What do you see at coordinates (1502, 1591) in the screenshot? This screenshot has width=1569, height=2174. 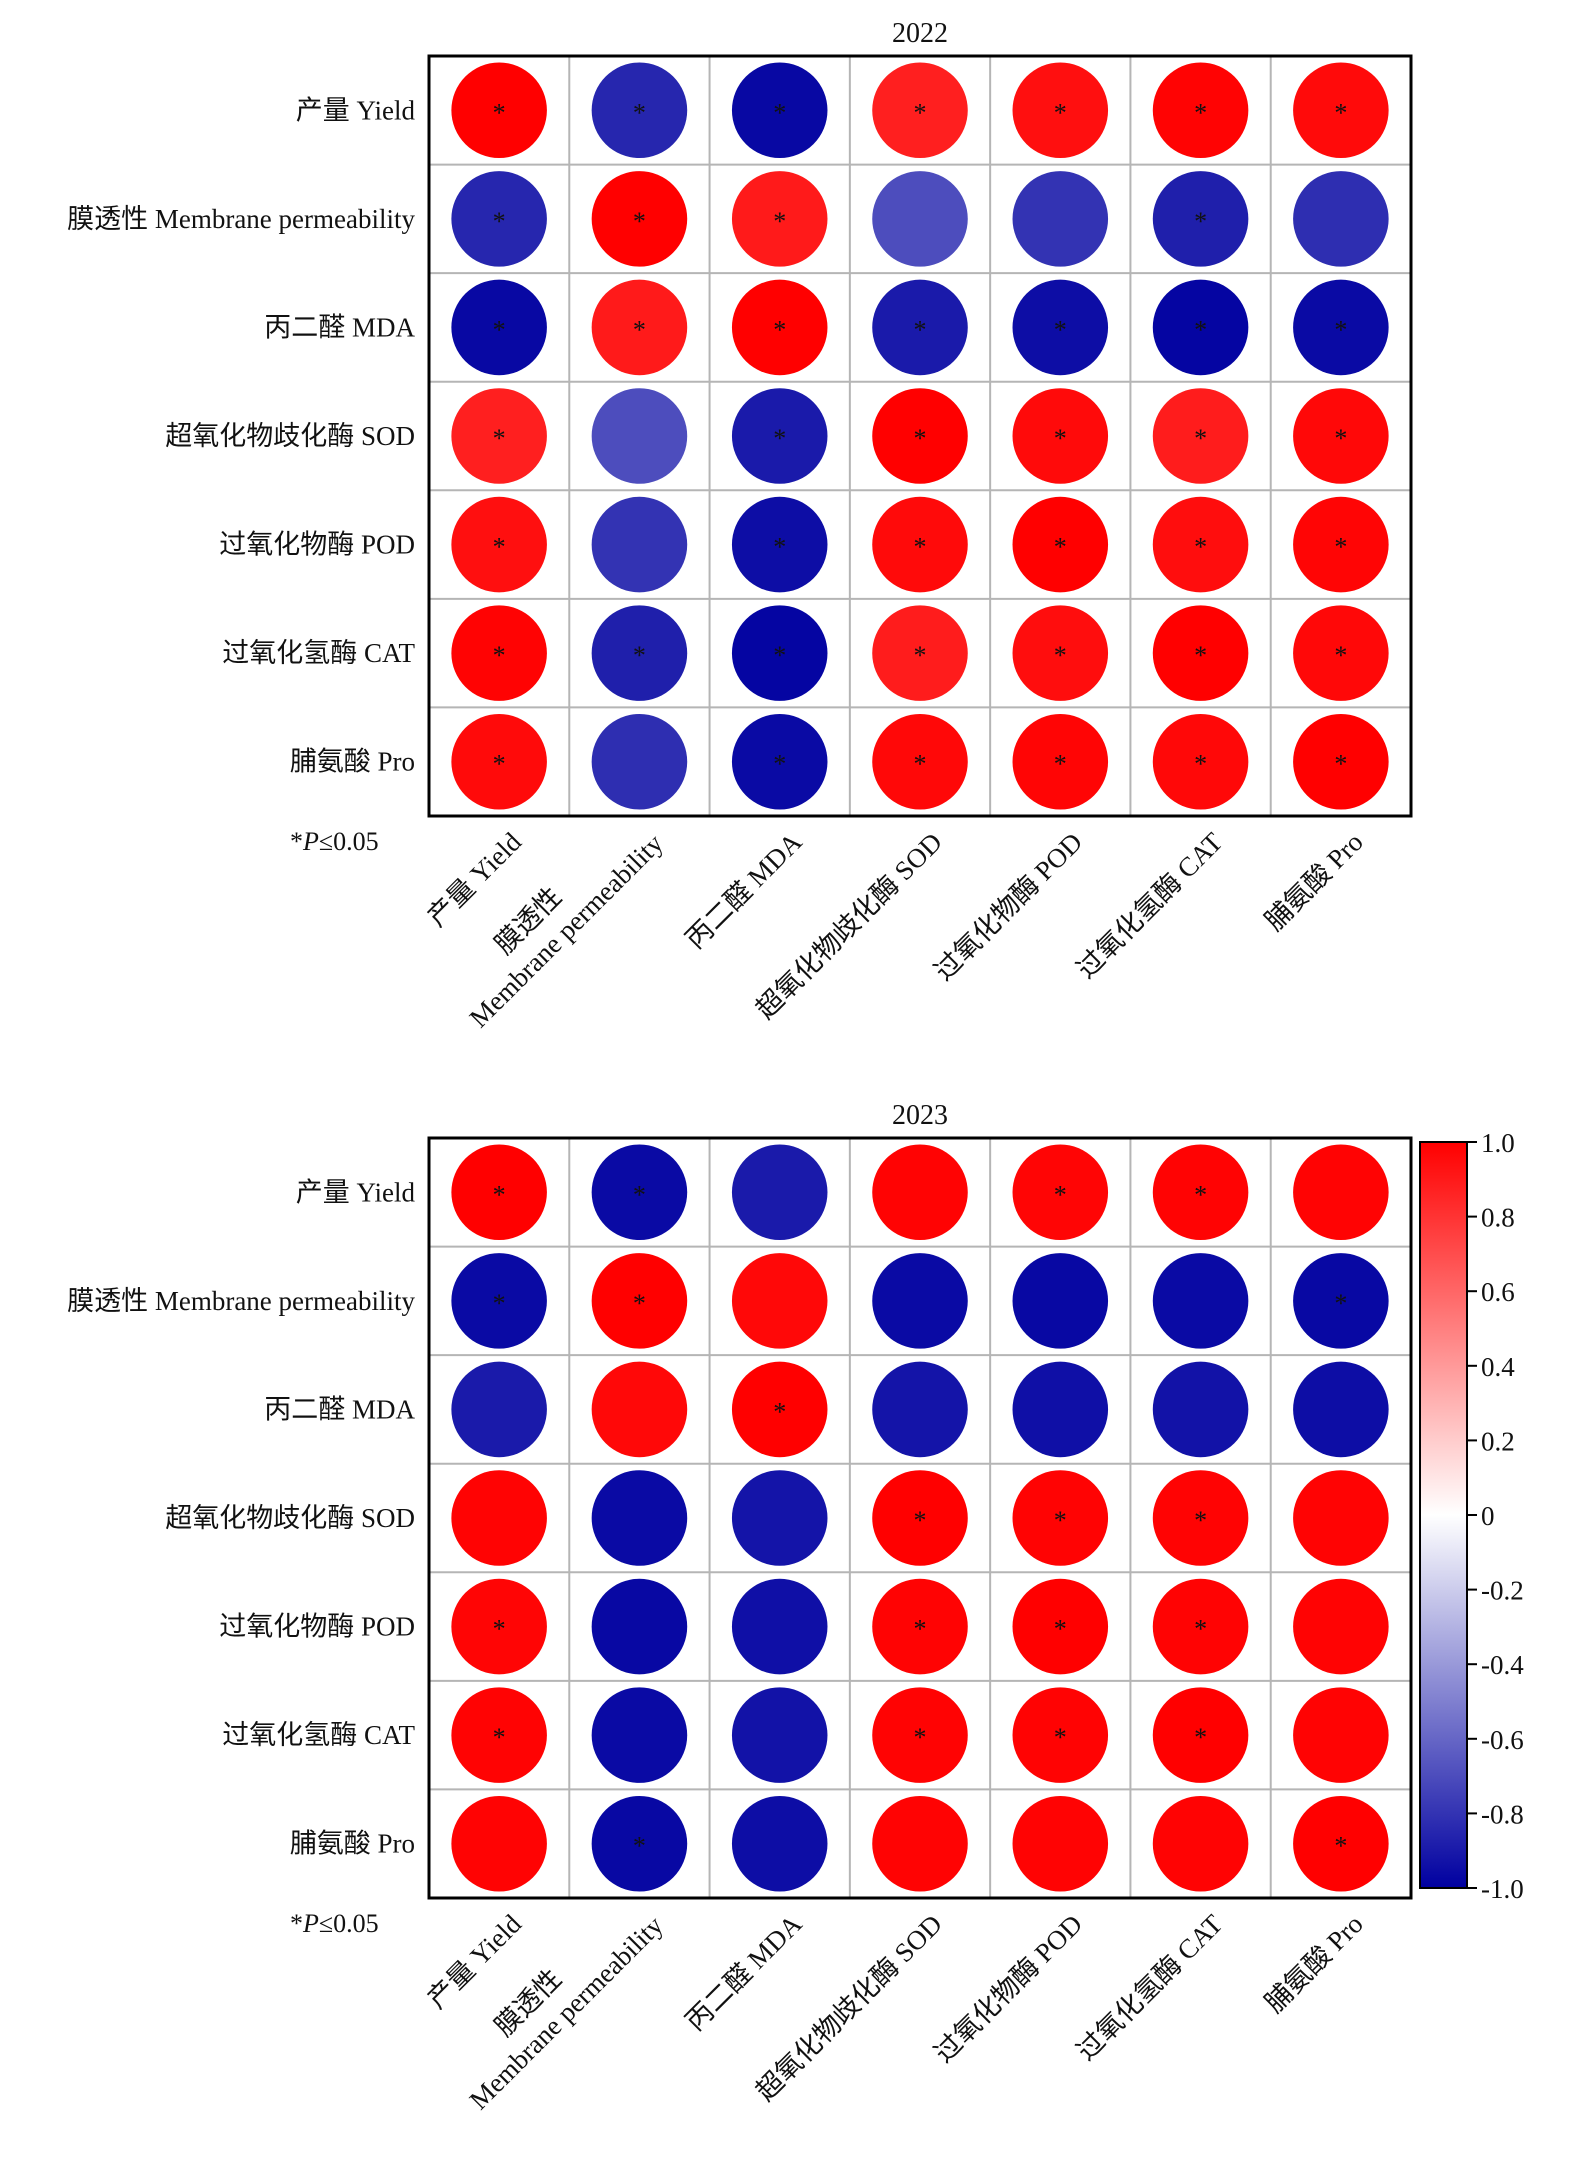 I see `colorbar-tick-label: -0.2` at bounding box center [1502, 1591].